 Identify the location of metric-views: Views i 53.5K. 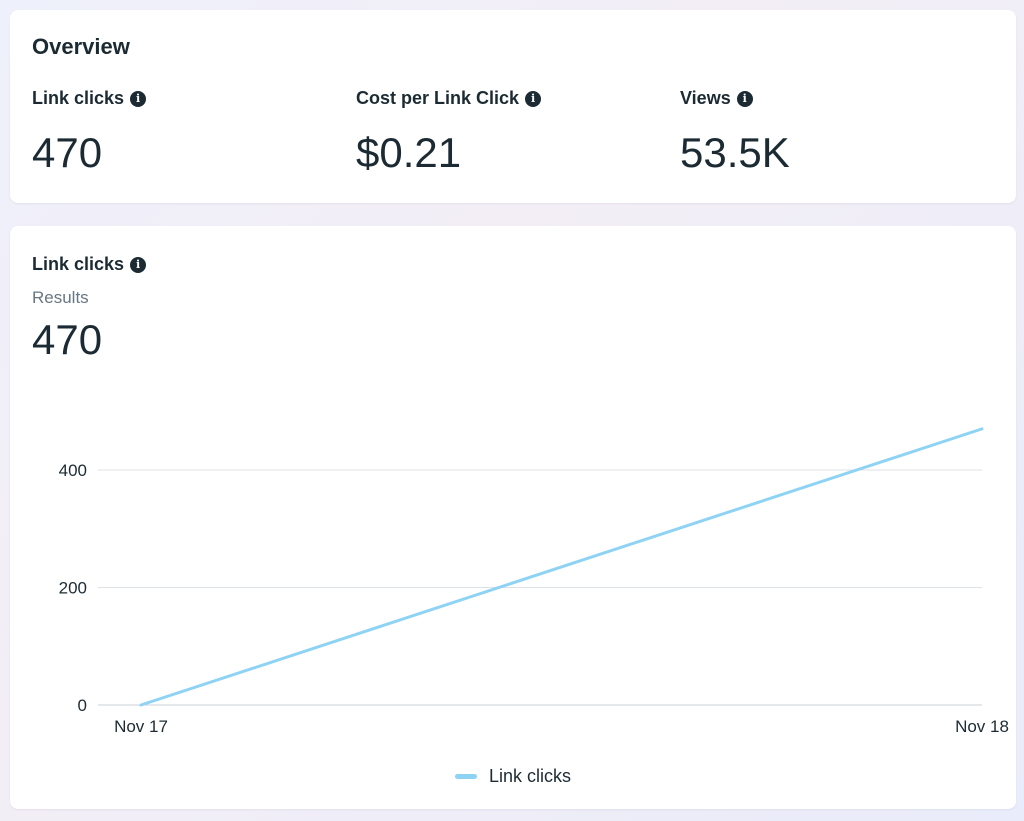
(735, 132).